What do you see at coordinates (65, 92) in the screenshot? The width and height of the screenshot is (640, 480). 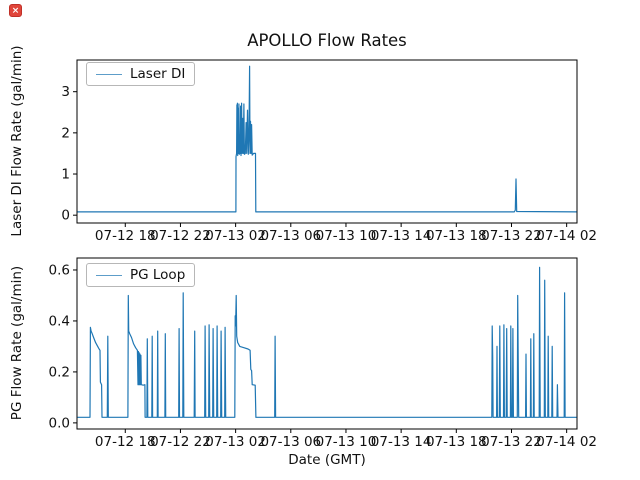 I see `y-tick-label: 3` at bounding box center [65, 92].